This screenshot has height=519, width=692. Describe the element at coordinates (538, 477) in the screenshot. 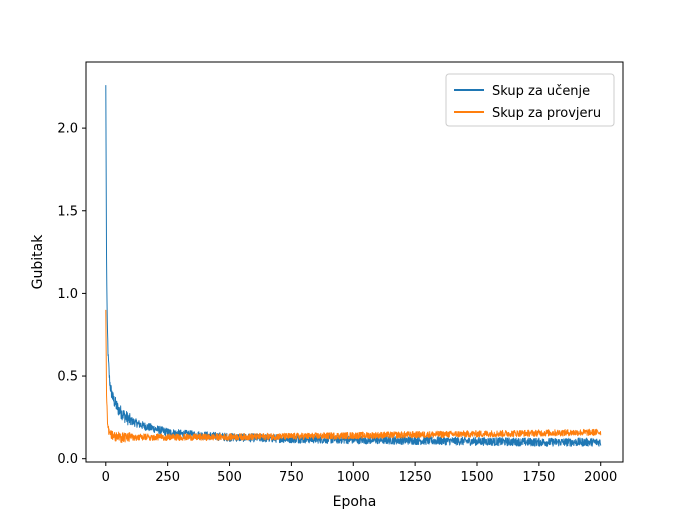

I see `x-tick-label: 1750` at that location.